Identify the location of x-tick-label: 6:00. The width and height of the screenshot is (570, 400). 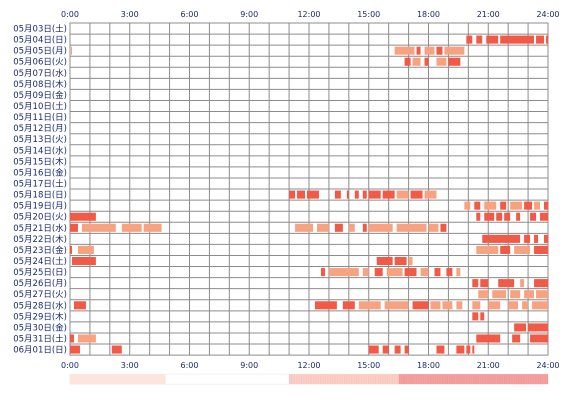
(190, 14).